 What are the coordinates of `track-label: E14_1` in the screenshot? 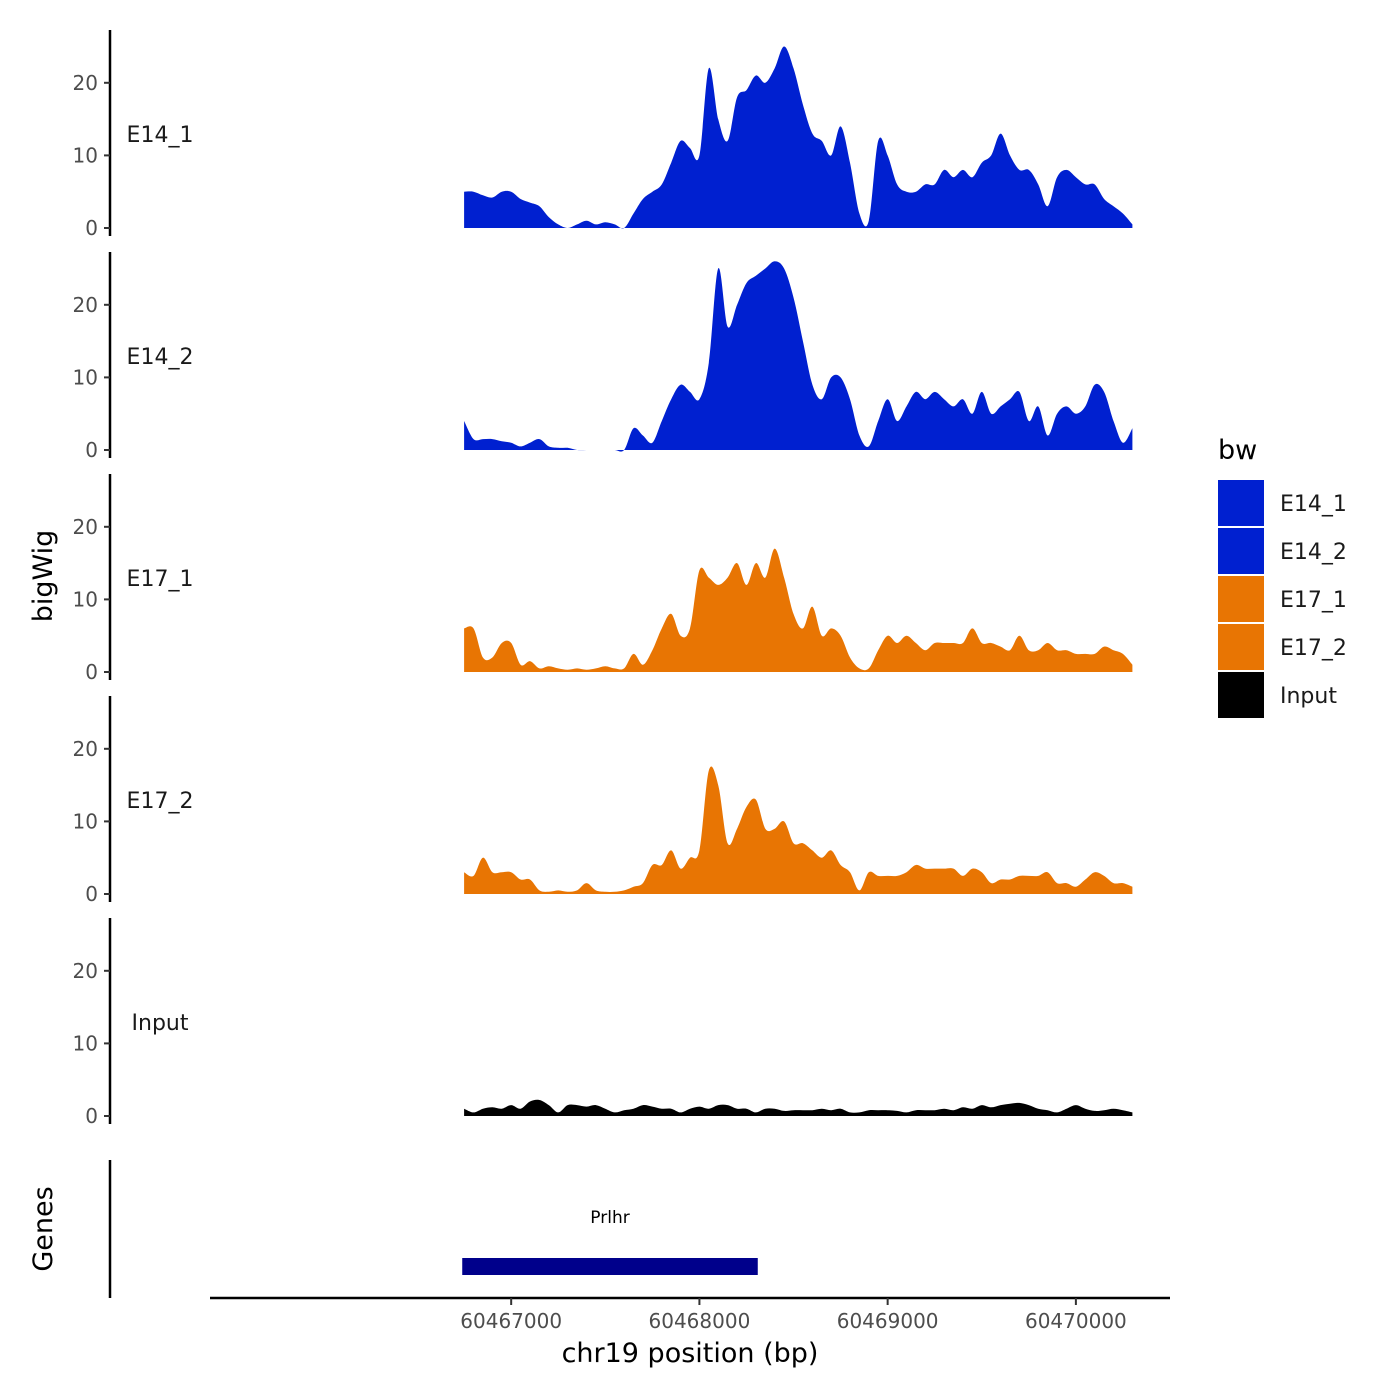 It's located at (160, 135).